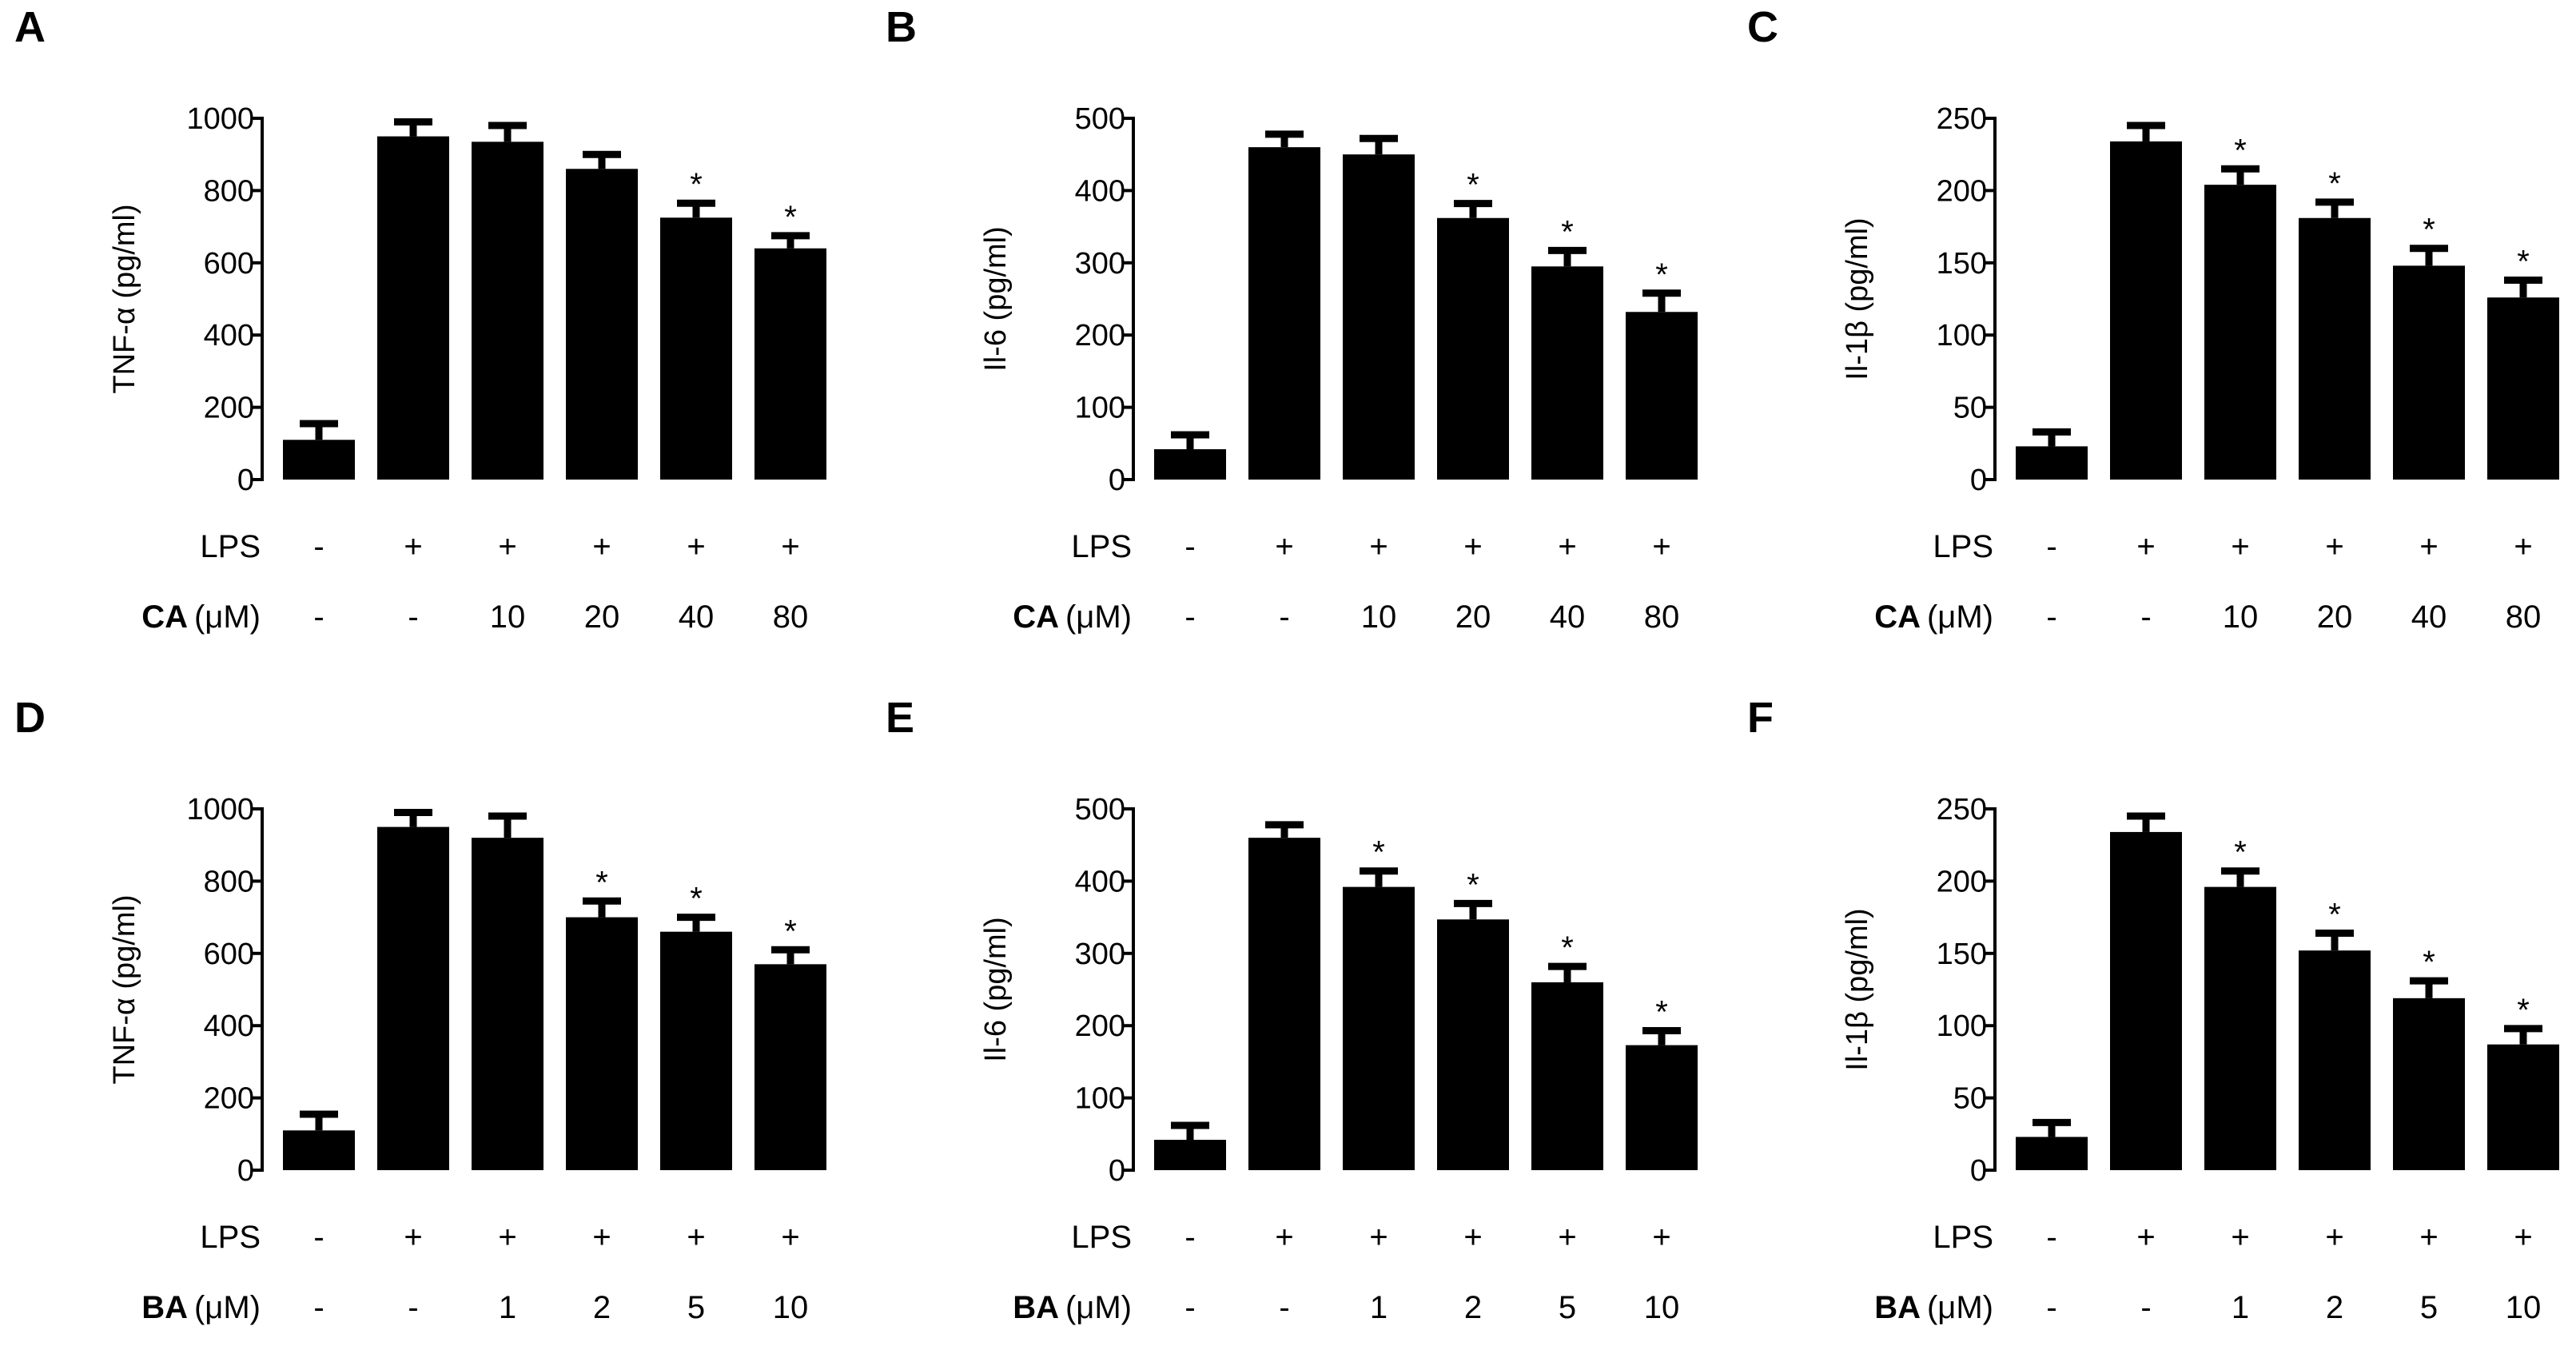 The image size is (2576, 1350). I want to click on y-tick-label: 50, so click(1970, 408).